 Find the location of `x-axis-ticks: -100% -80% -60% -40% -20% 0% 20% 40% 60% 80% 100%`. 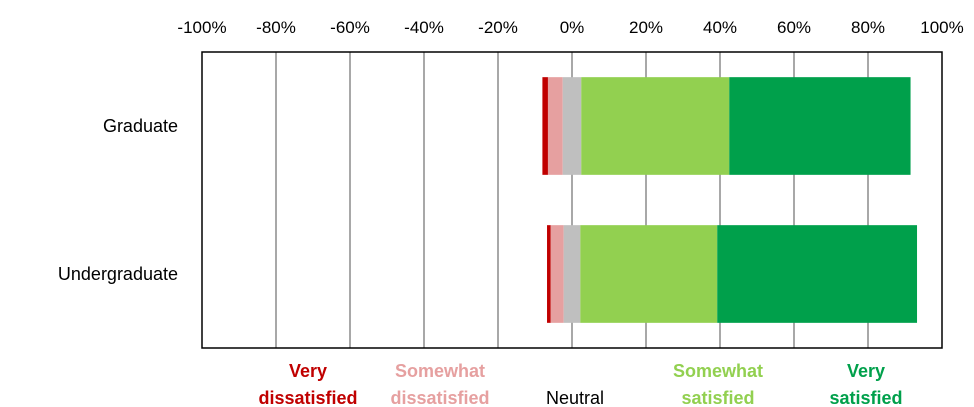

x-axis-ticks: -100% -80% -60% -40% -20% 0% 20% 40% 60% 80% 100% is located at coordinates (570, 27).